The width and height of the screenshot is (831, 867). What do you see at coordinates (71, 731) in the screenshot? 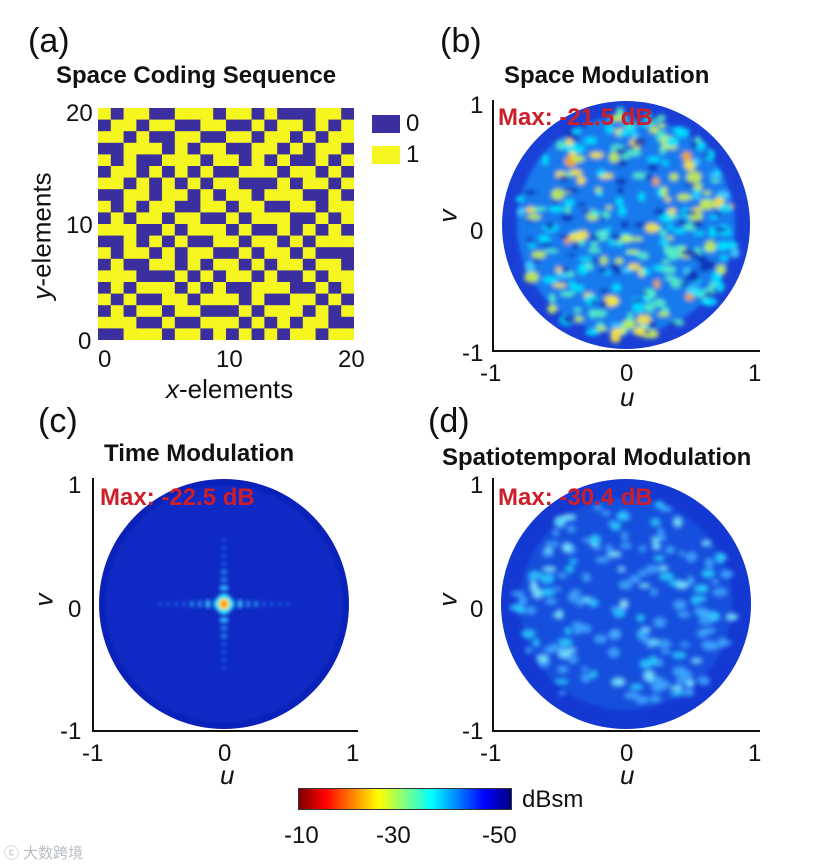
I see `panel-c-ytick-bottom: -1` at bounding box center [71, 731].